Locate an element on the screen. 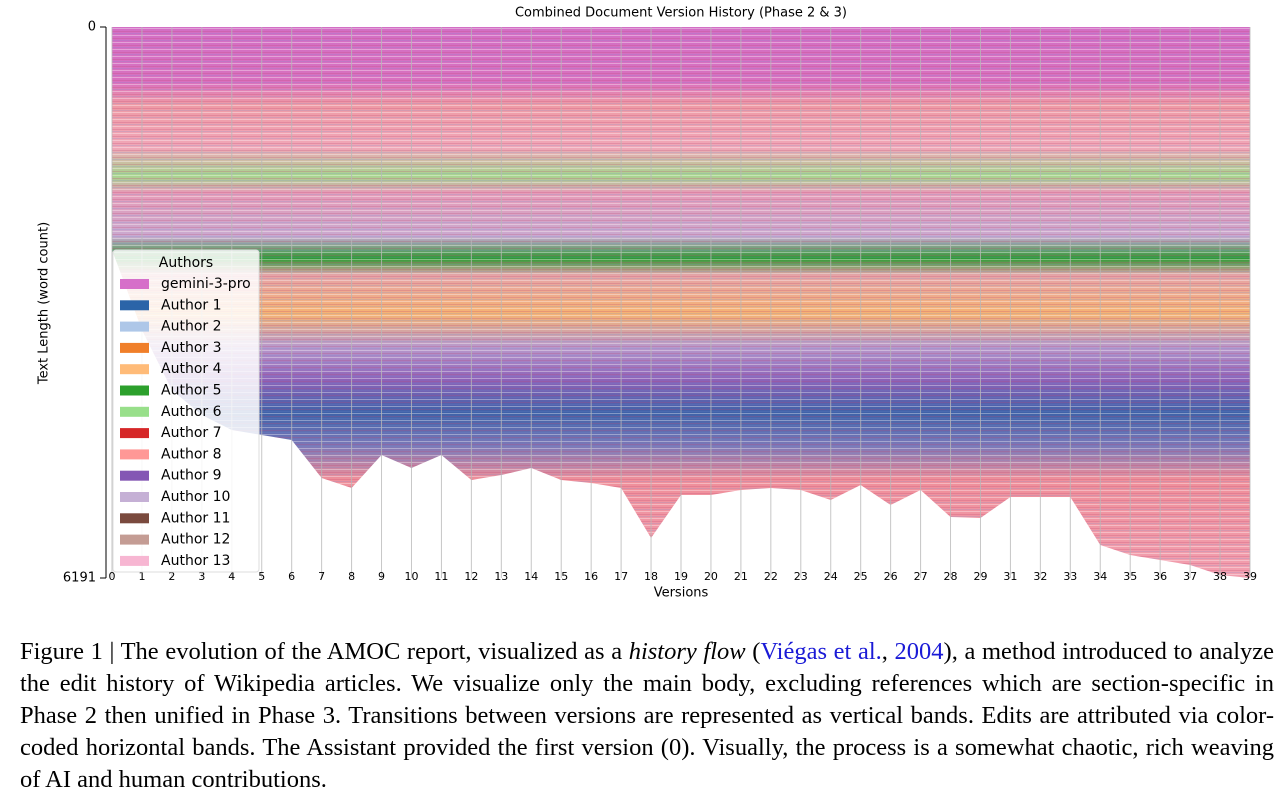 The height and width of the screenshot is (812, 1286). x-tick-label: 33 is located at coordinates (1070, 576).